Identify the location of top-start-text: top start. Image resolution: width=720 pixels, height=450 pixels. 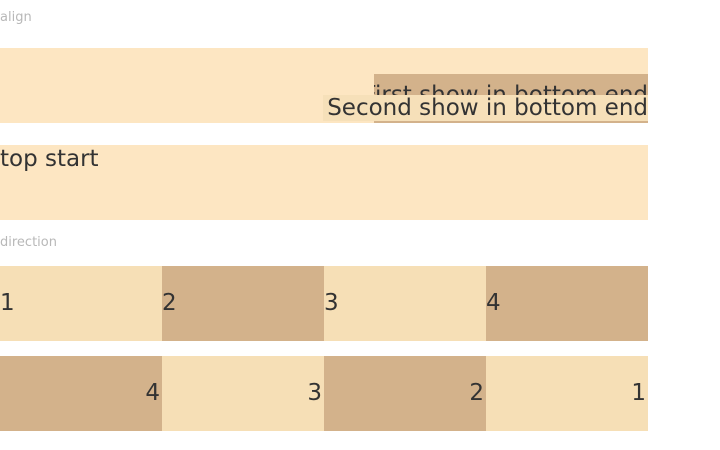
(49, 159).